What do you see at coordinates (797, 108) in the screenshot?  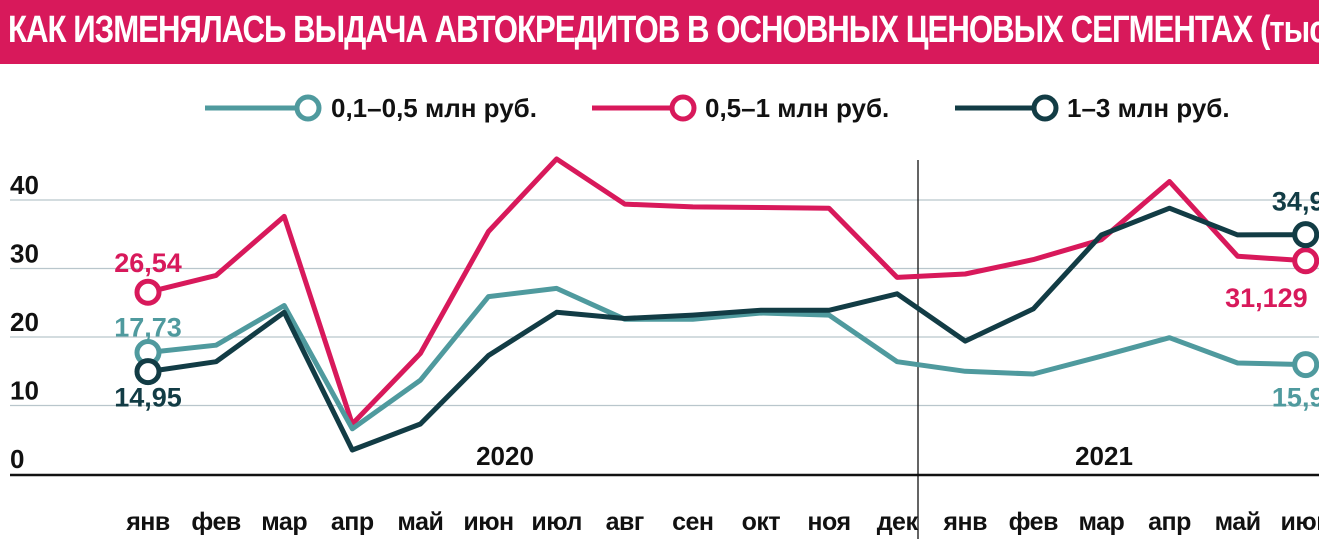 I see `legend-label: 0,5–1 млн руб.` at bounding box center [797, 108].